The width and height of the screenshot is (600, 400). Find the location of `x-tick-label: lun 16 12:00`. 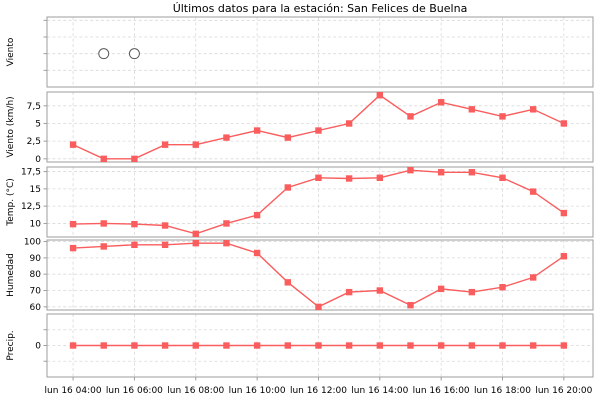

x-tick-label: lun 16 12:00 is located at coordinates (318, 391).